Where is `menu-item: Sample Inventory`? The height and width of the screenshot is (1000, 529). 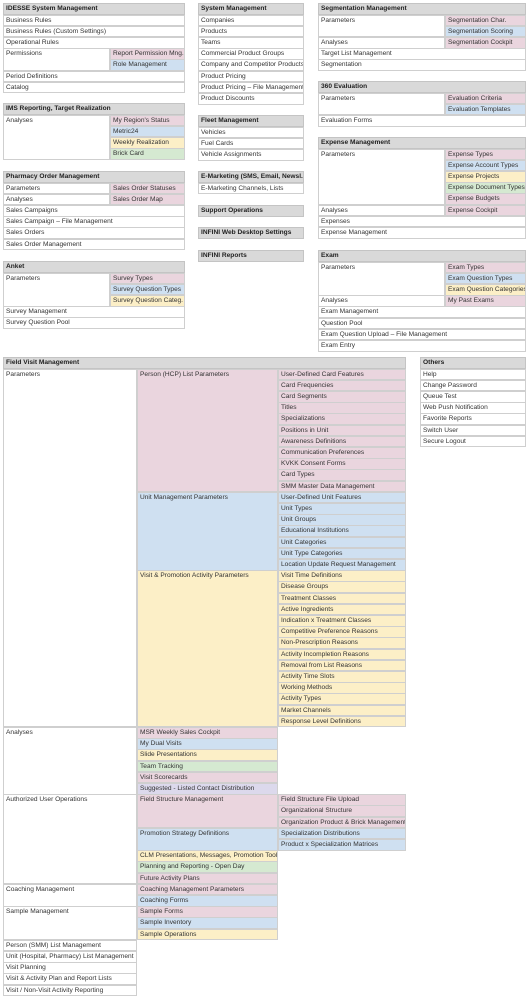 menu-item: Sample Inventory is located at coordinates (207, 923).